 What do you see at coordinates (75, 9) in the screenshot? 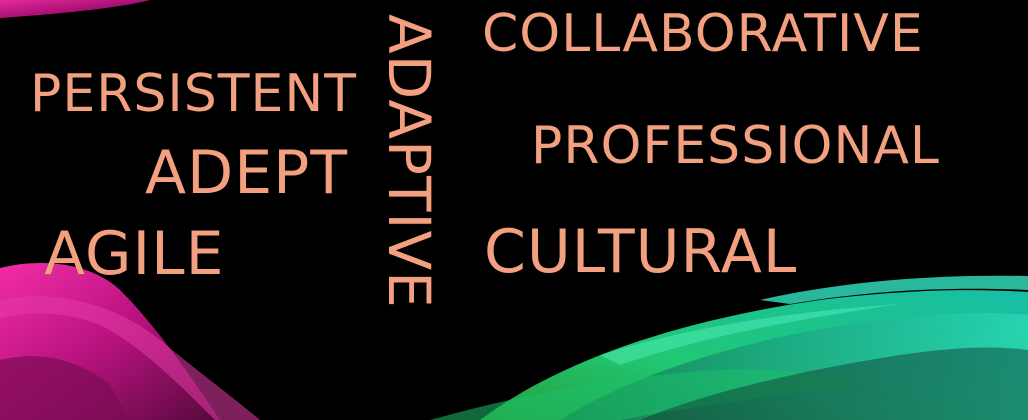
I see `magenta-ribbon-top` at bounding box center [75, 9].